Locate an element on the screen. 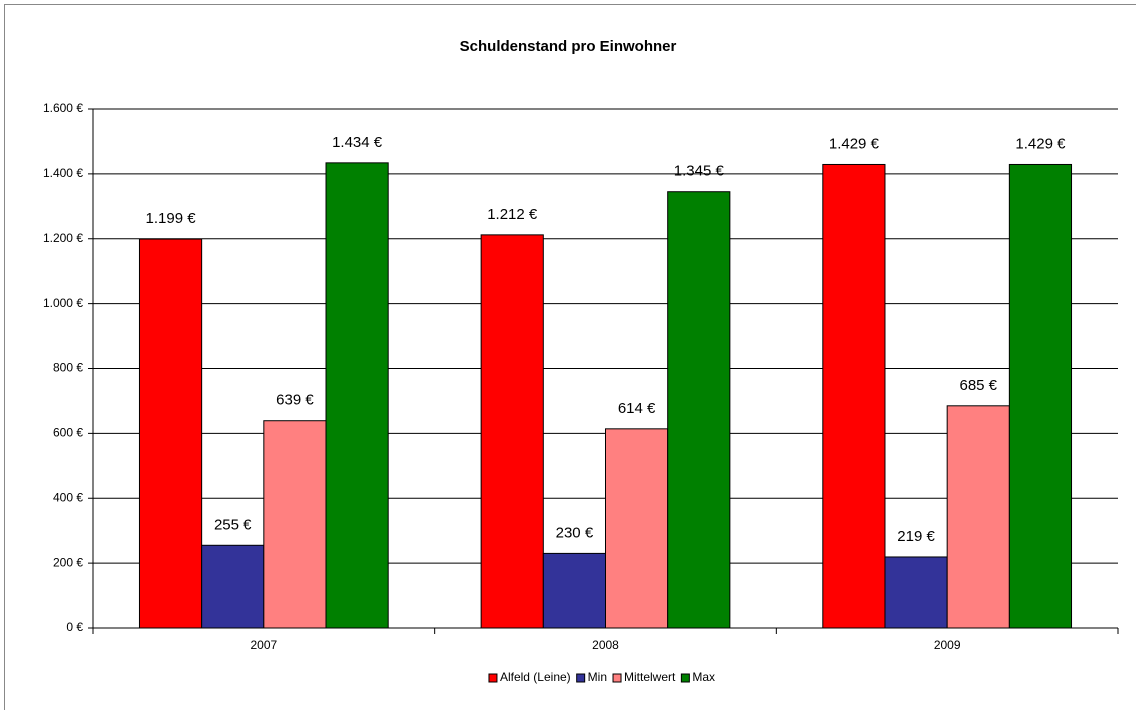 The height and width of the screenshot is (710, 1136). y-tick-label: 1.200 € is located at coordinates (63, 238).